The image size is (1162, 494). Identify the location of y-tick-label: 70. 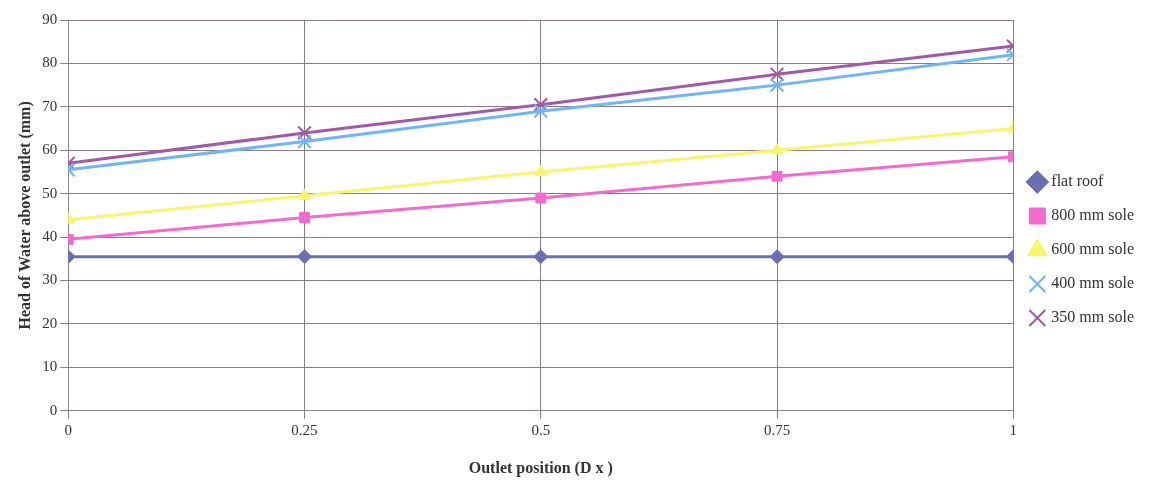
(50, 105).